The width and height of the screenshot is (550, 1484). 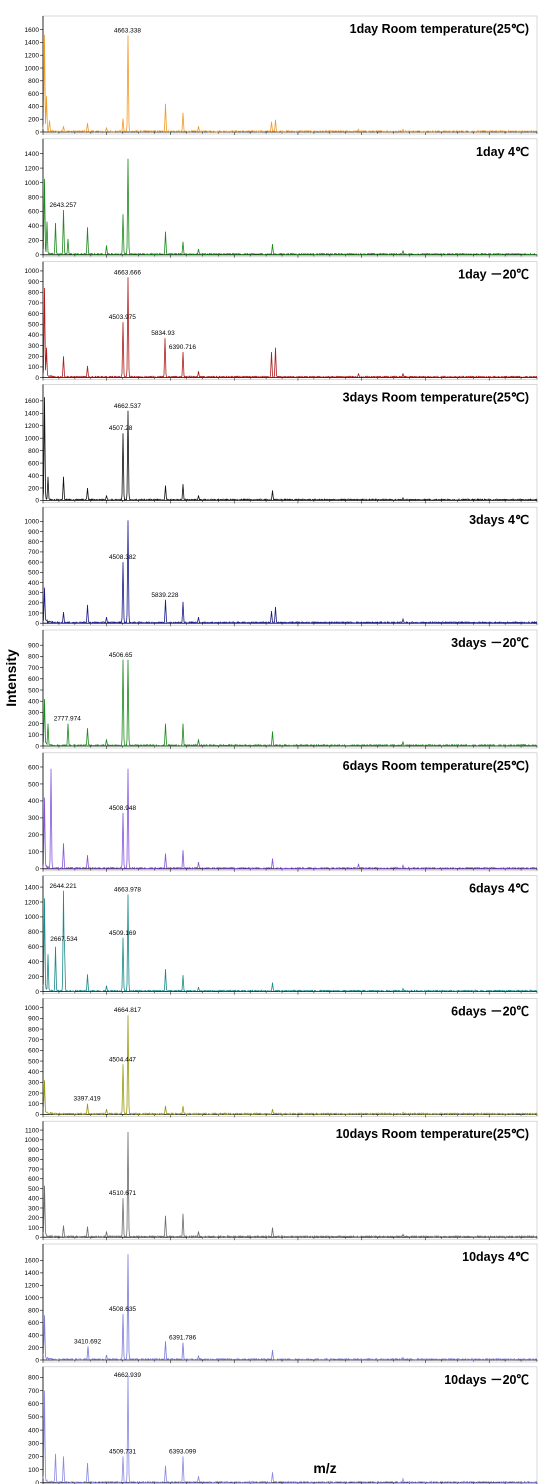 What do you see at coordinates (87, 1341) in the screenshot?
I see `peak-label: 3410.692` at bounding box center [87, 1341].